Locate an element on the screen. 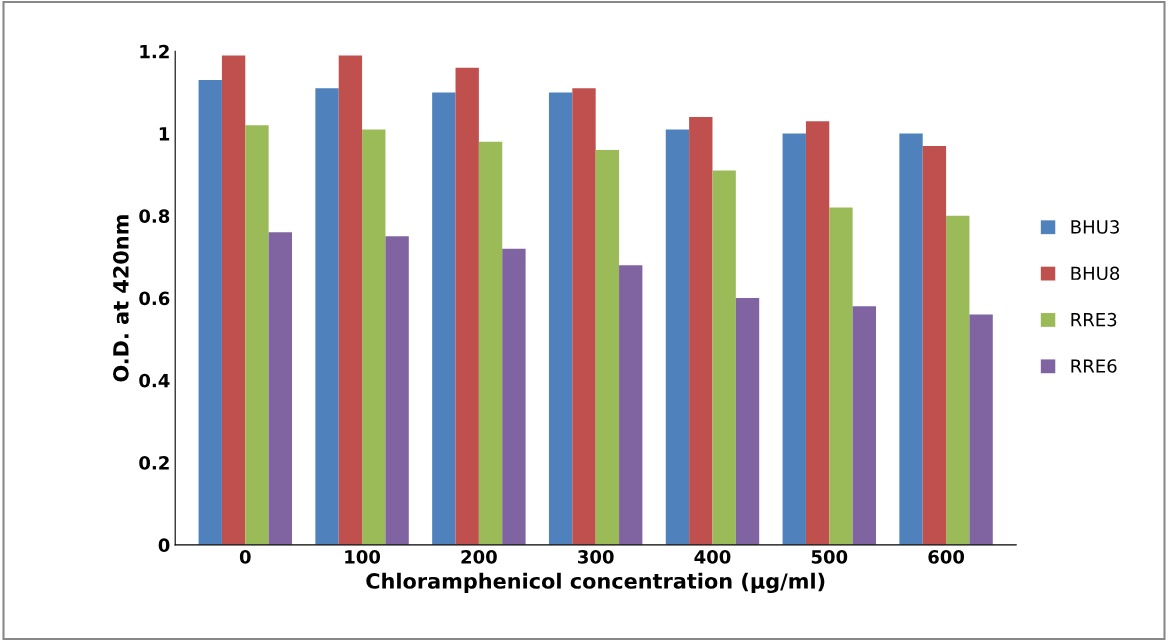 The width and height of the screenshot is (1168, 641). y-tick-label: 0.8 is located at coordinates (154, 216).